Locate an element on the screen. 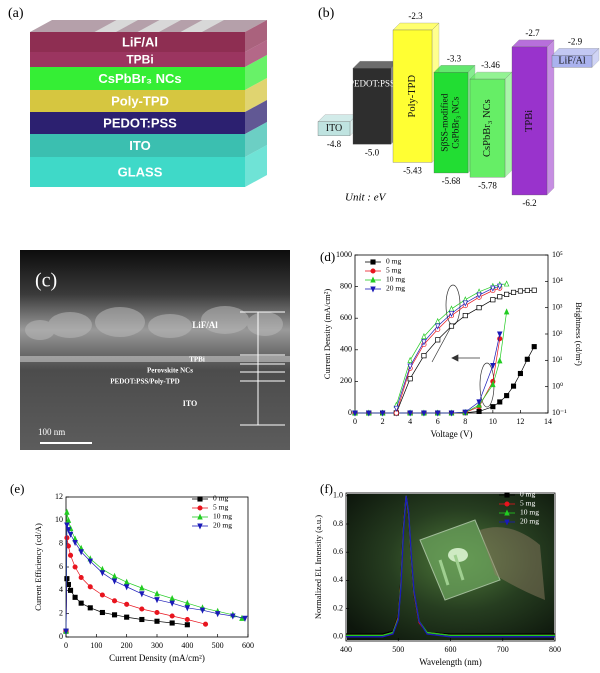 The image size is (600, 673). y-axis-title: Current Density (mA/cm²) is located at coordinates (327, 334).